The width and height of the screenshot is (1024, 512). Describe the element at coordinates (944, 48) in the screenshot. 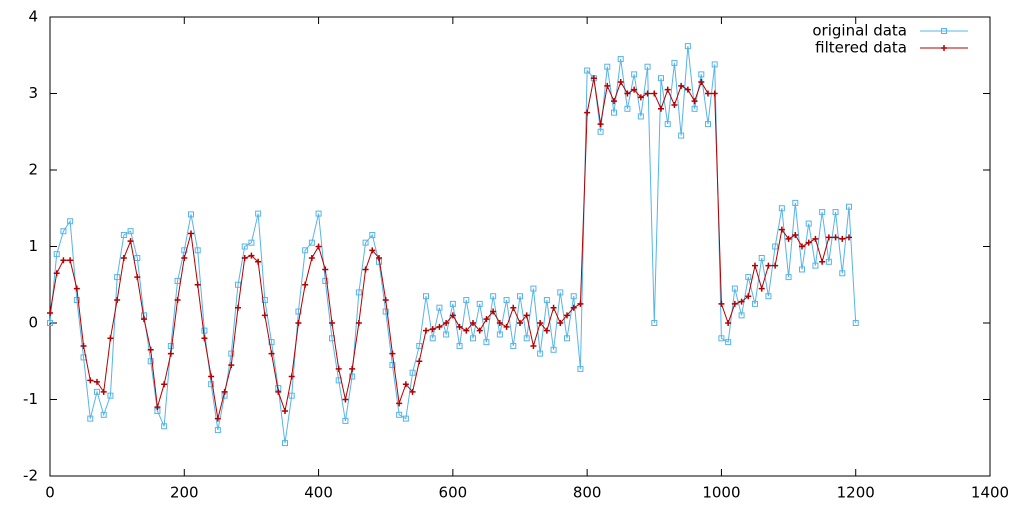

I see `legend-marker` at that location.